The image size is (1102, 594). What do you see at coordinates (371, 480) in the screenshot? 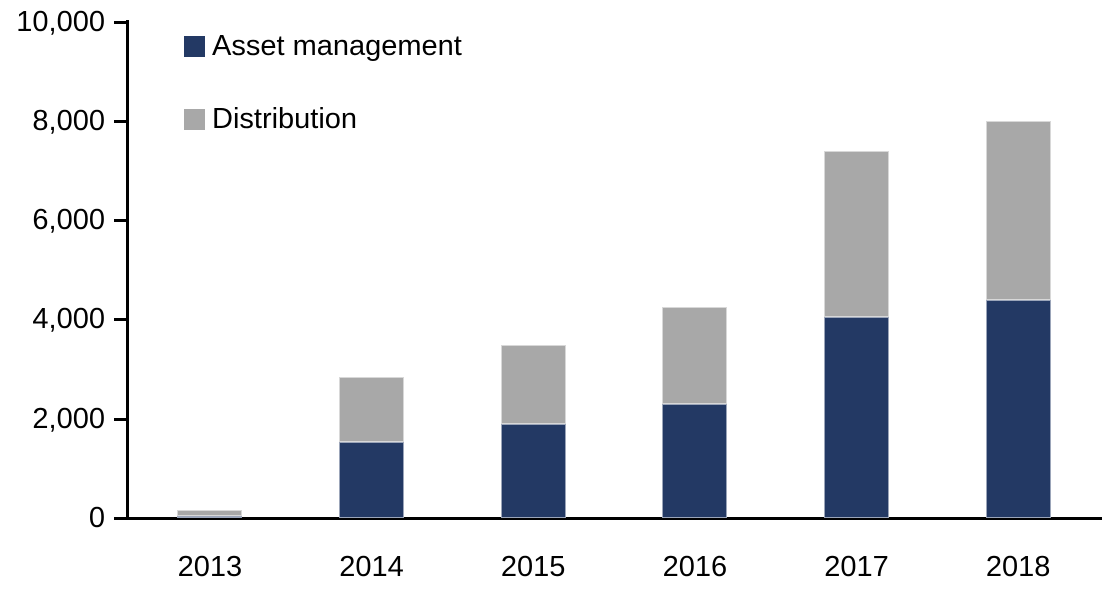
I see `bar-segment-asset-management-2014` at bounding box center [371, 480].